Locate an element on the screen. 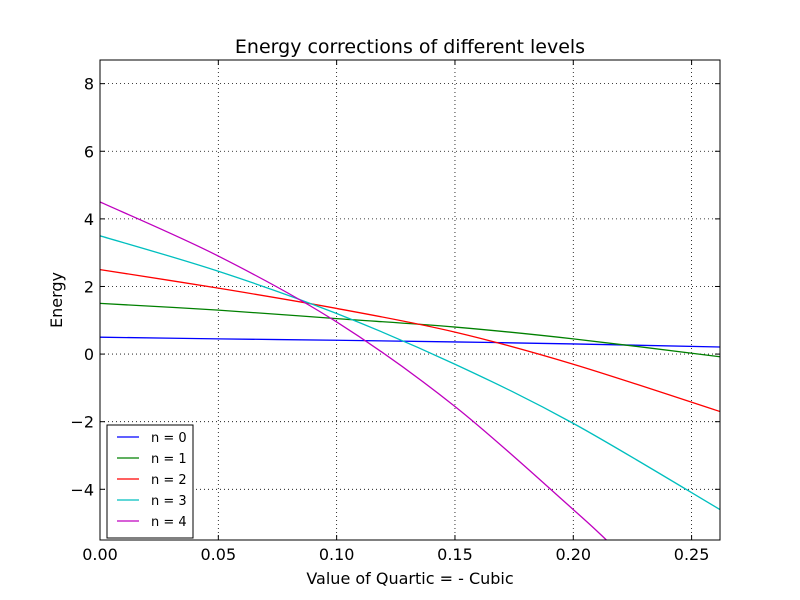 Image resolution: width=800 pixels, height=600 pixels. y-tick-label: 2 is located at coordinates (89, 286).